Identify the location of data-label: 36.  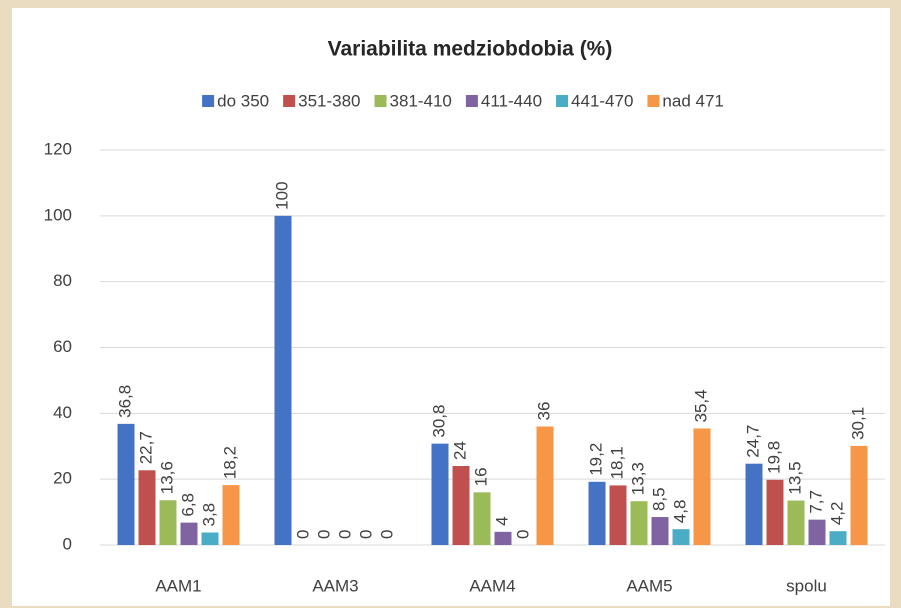
(543, 411).